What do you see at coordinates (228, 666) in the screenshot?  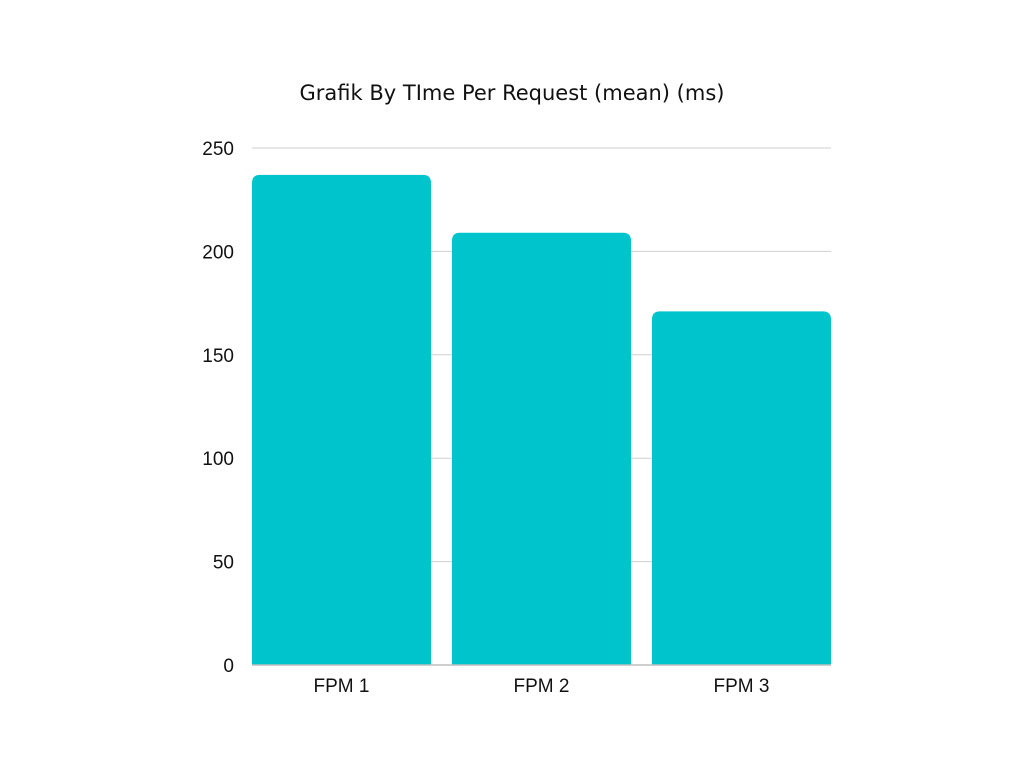 I see `y-tick-label: 0` at bounding box center [228, 666].